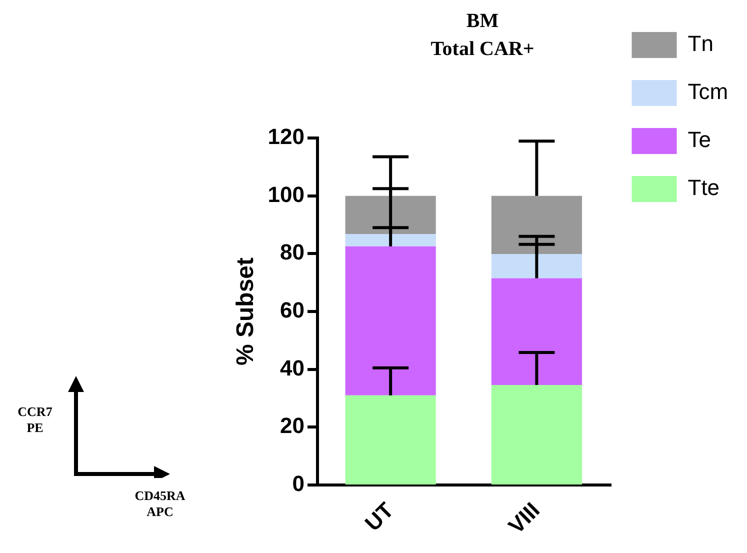 This screenshot has width=747, height=553. What do you see at coordinates (298, 483) in the screenshot?
I see `y-tick-label: 0` at bounding box center [298, 483].